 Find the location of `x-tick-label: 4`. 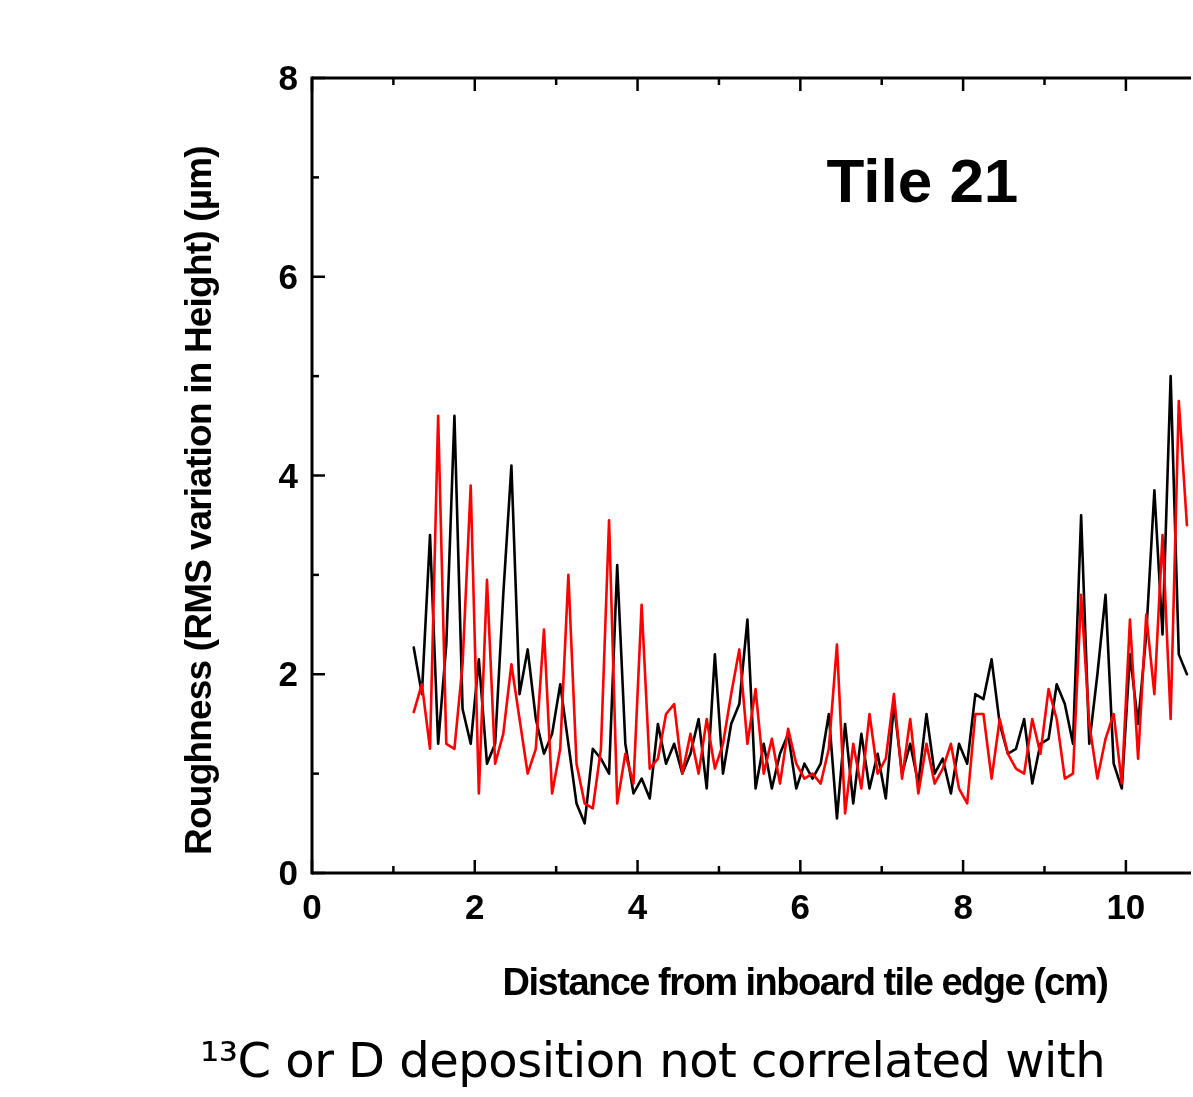

x-tick-label: 4 is located at coordinates (637, 906).